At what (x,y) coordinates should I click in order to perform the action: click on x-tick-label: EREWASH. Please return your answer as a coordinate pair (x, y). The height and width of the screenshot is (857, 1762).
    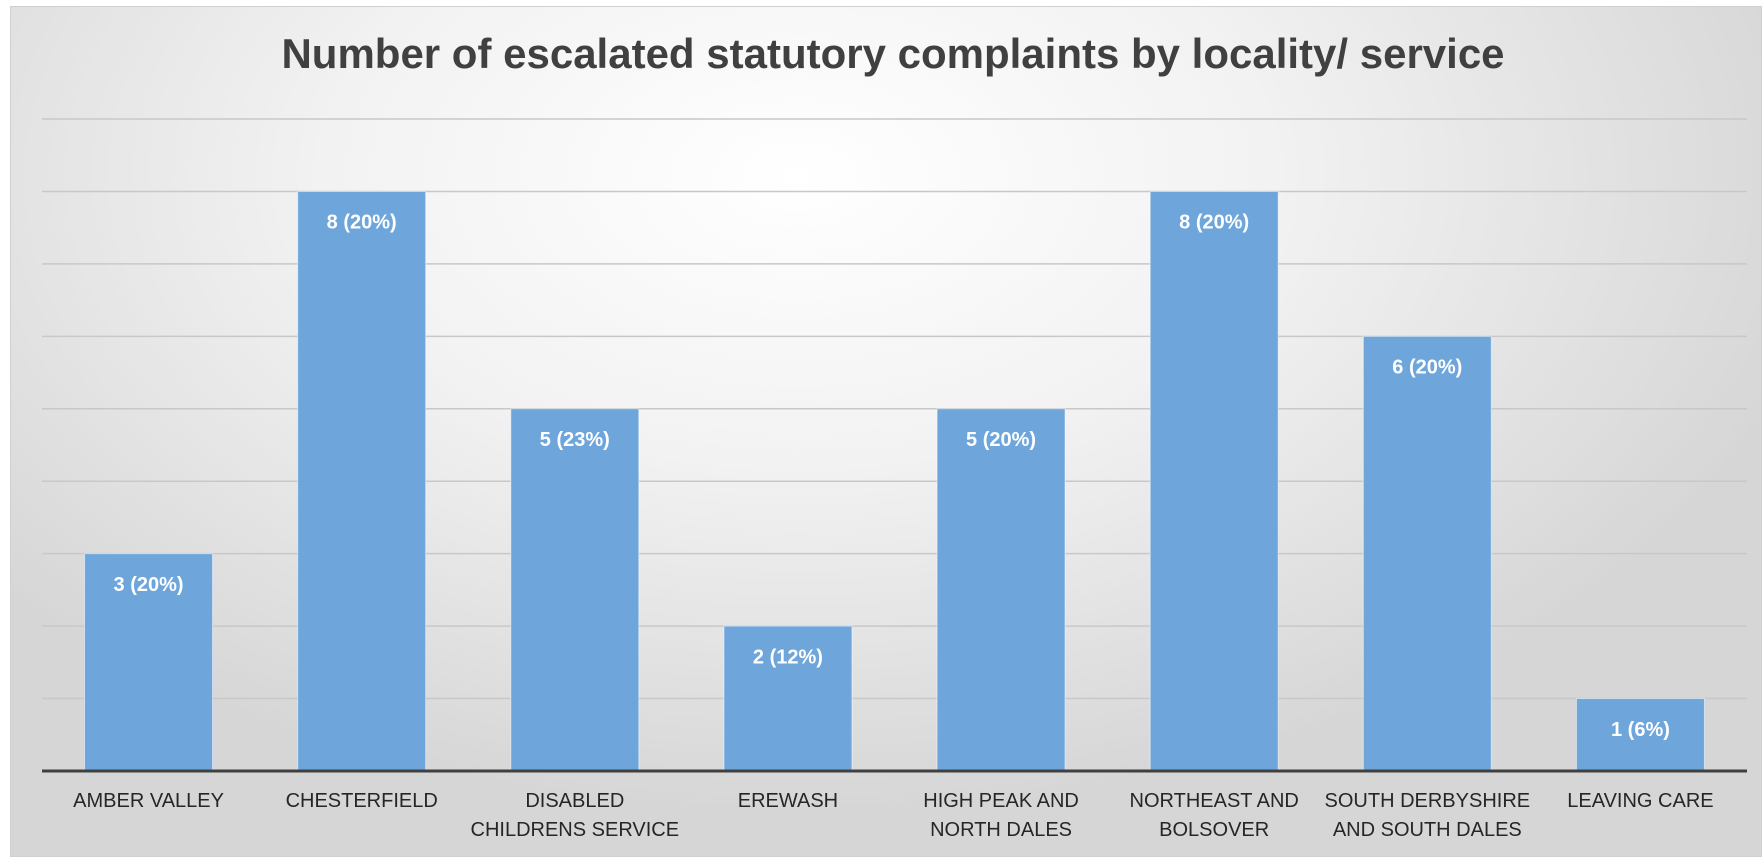
    Looking at the image, I should click on (788, 801).